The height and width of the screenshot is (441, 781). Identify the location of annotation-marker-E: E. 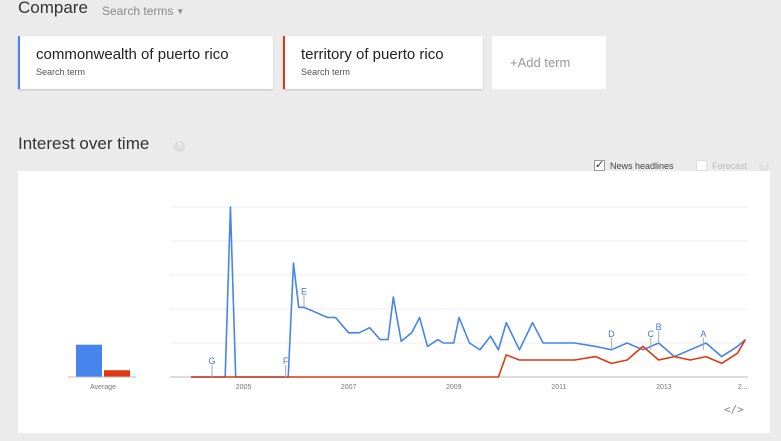
(304, 291).